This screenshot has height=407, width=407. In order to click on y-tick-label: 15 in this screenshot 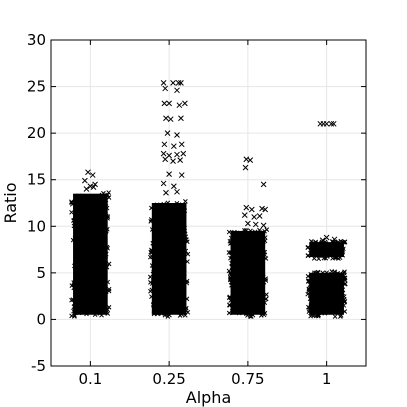, I will do `click(36, 180)`.